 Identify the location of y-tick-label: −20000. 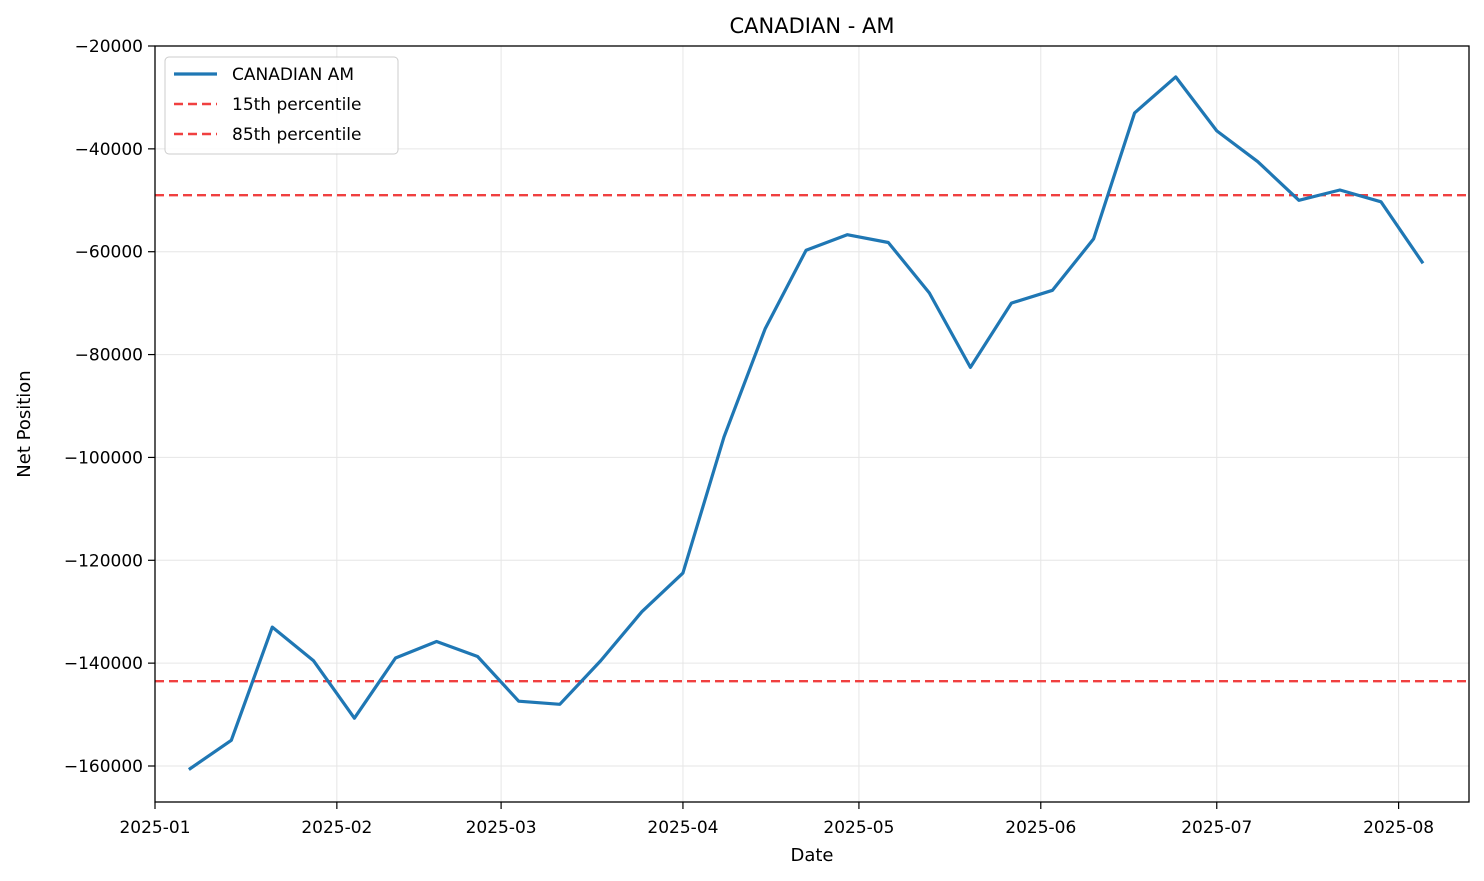
(109, 47).